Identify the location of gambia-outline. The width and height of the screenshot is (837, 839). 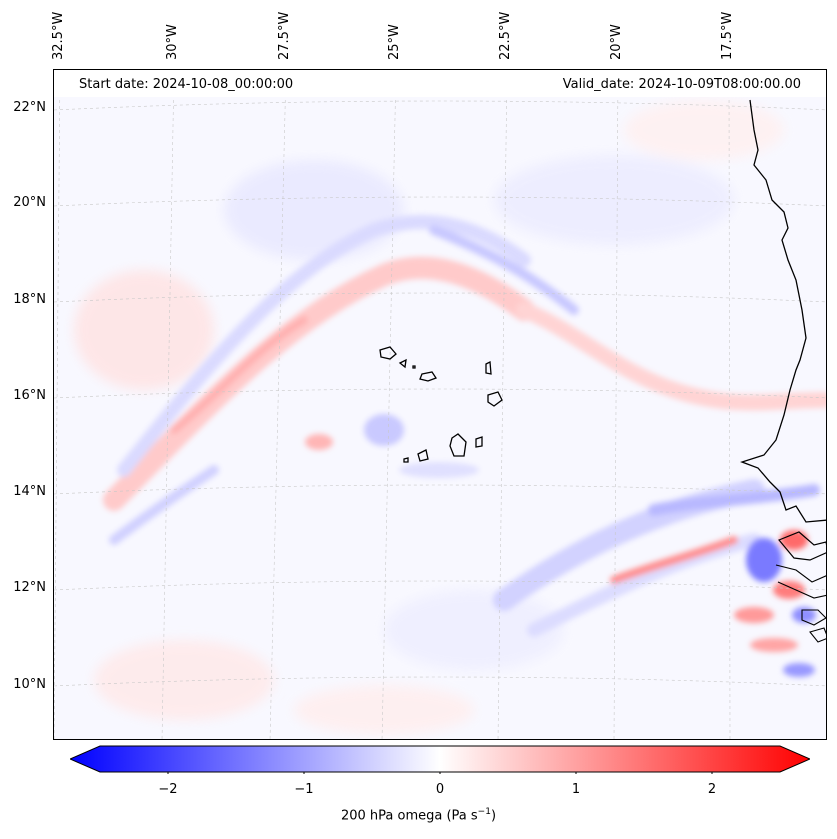
(802, 546).